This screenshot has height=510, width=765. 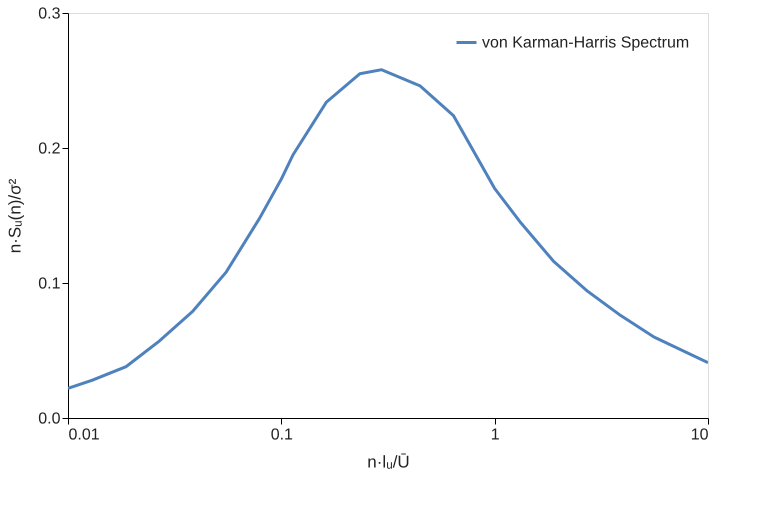 What do you see at coordinates (49, 14) in the screenshot?
I see `y-tick-label: 0.3` at bounding box center [49, 14].